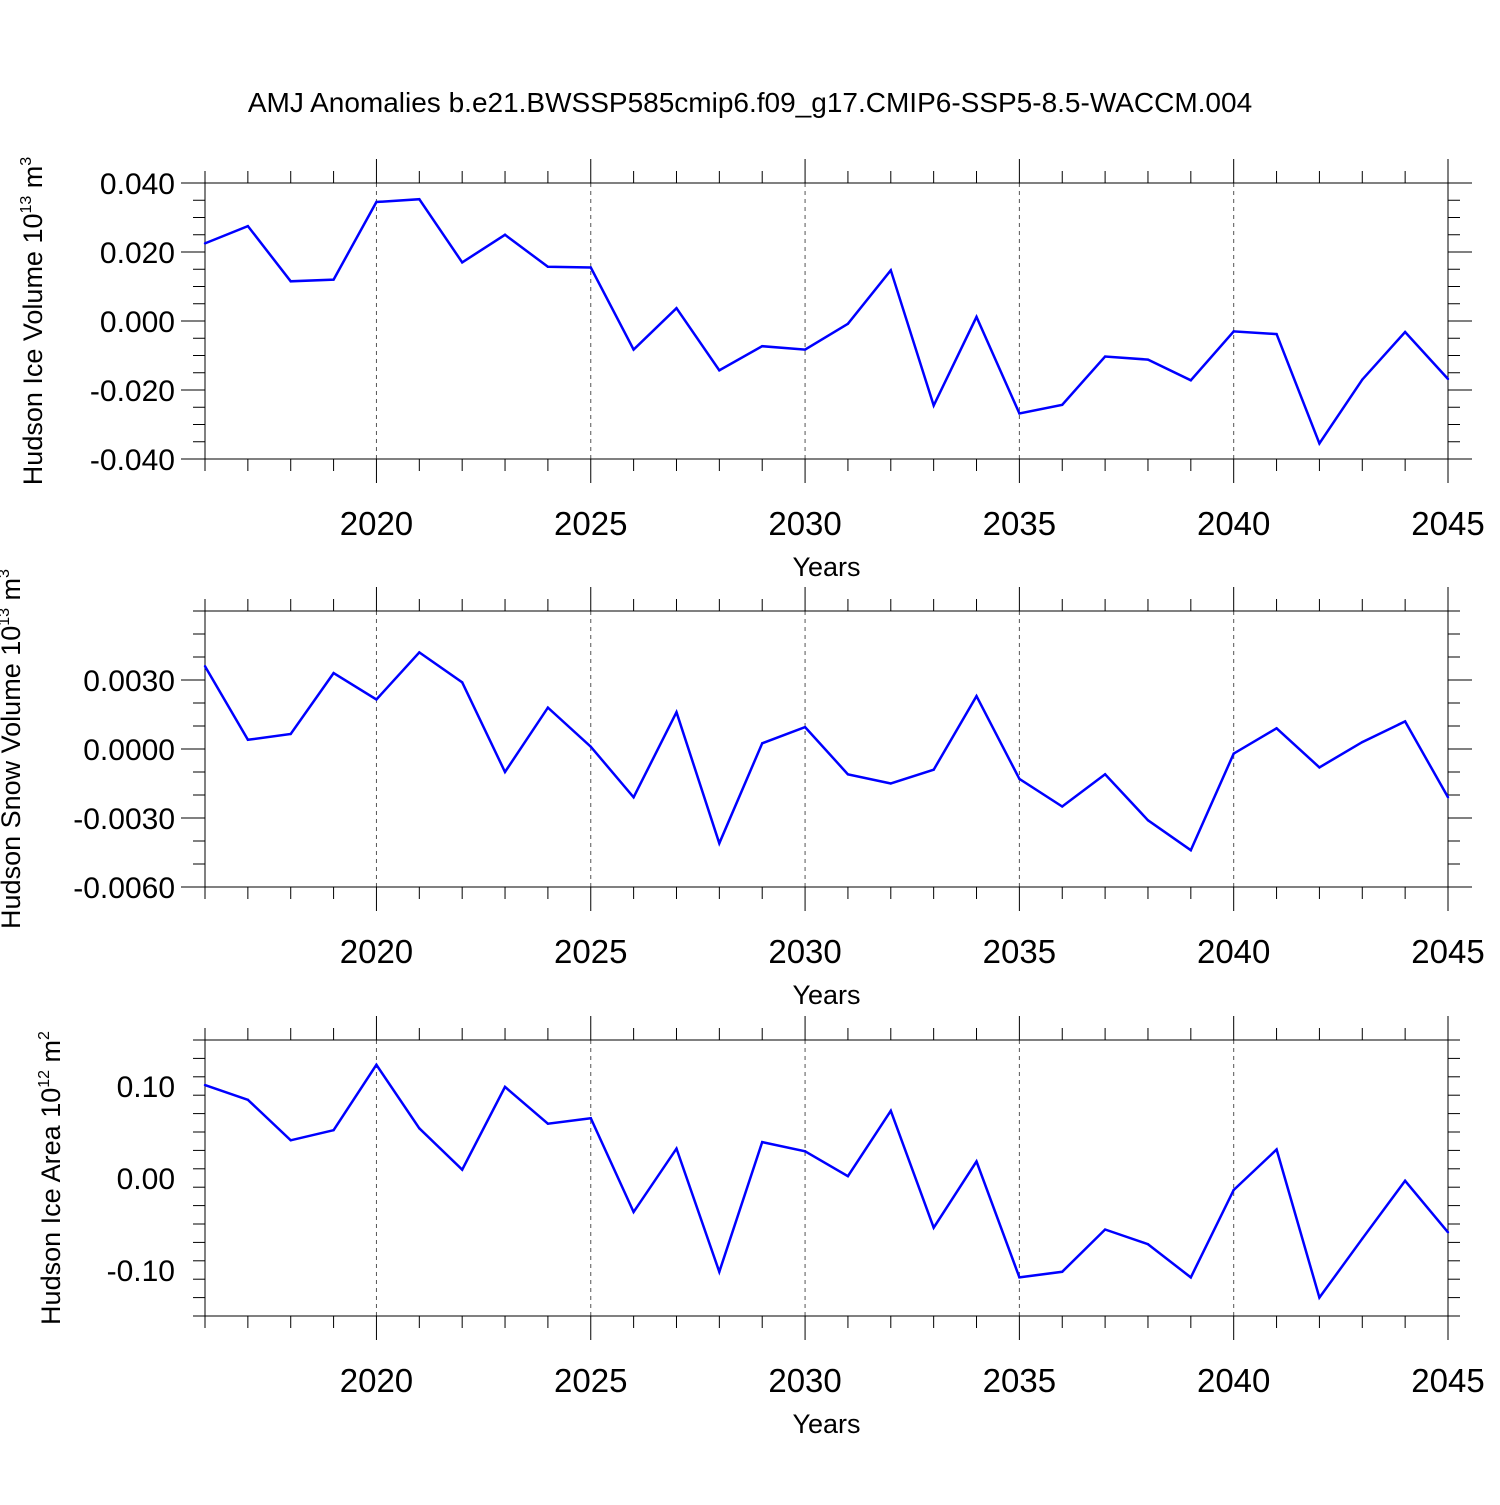 The image size is (1500, 1505). I want to click on y-tick-label: 0.00, so click(146, 1179).